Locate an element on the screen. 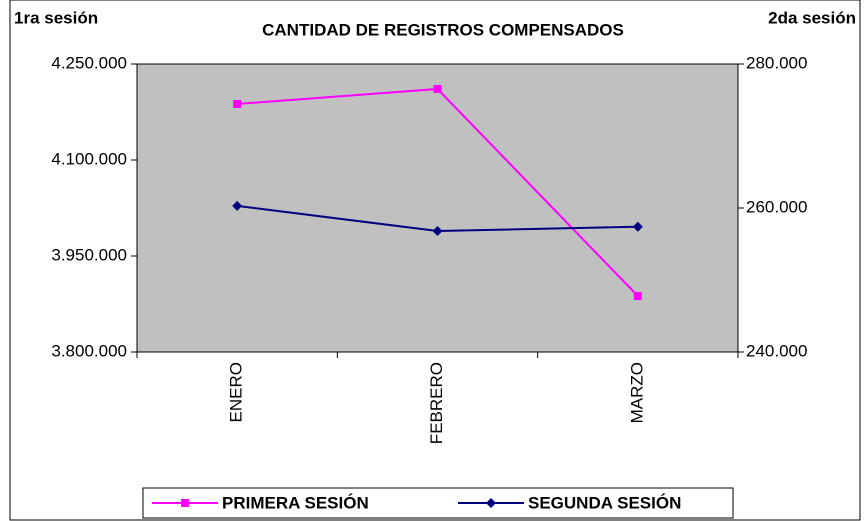 This screenshot has width=865, height=521. legend-box is located at coordinates (438, 503).